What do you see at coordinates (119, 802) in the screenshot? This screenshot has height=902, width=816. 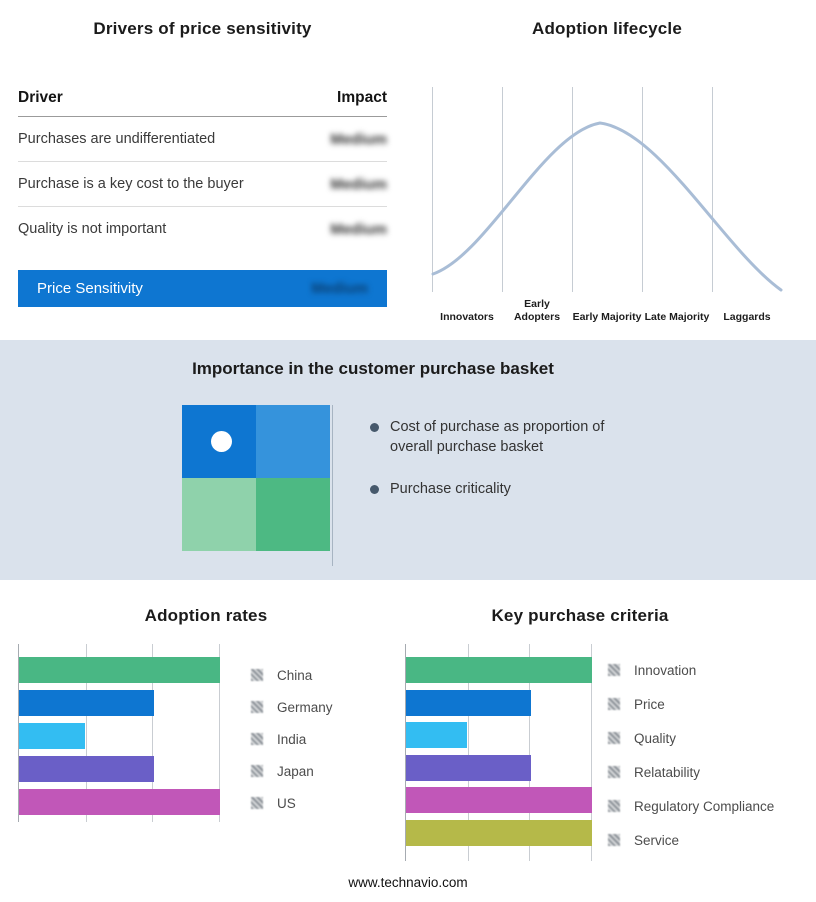 I see `bar-us` at bounding box center [119, 802].